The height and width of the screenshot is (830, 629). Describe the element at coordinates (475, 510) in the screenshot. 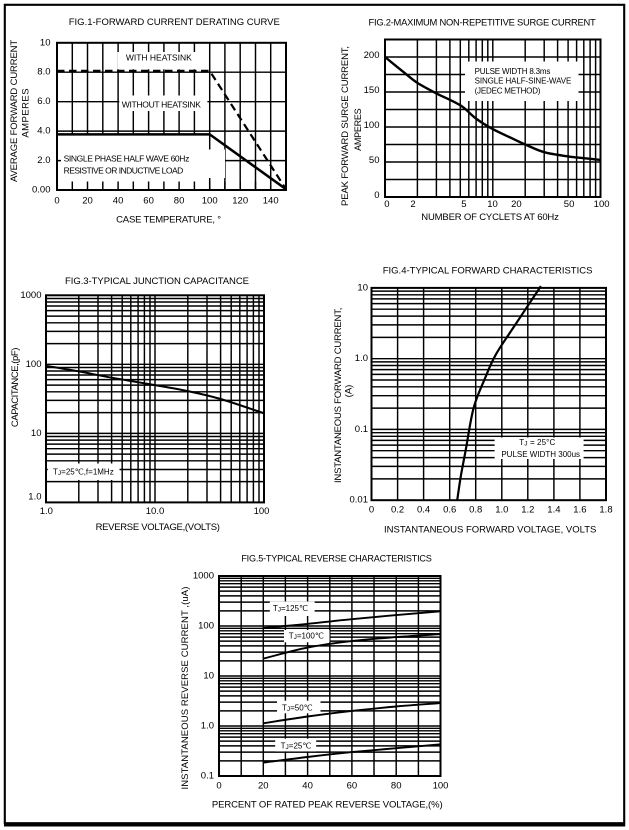

I see `svg-text: 0.8` at that location.